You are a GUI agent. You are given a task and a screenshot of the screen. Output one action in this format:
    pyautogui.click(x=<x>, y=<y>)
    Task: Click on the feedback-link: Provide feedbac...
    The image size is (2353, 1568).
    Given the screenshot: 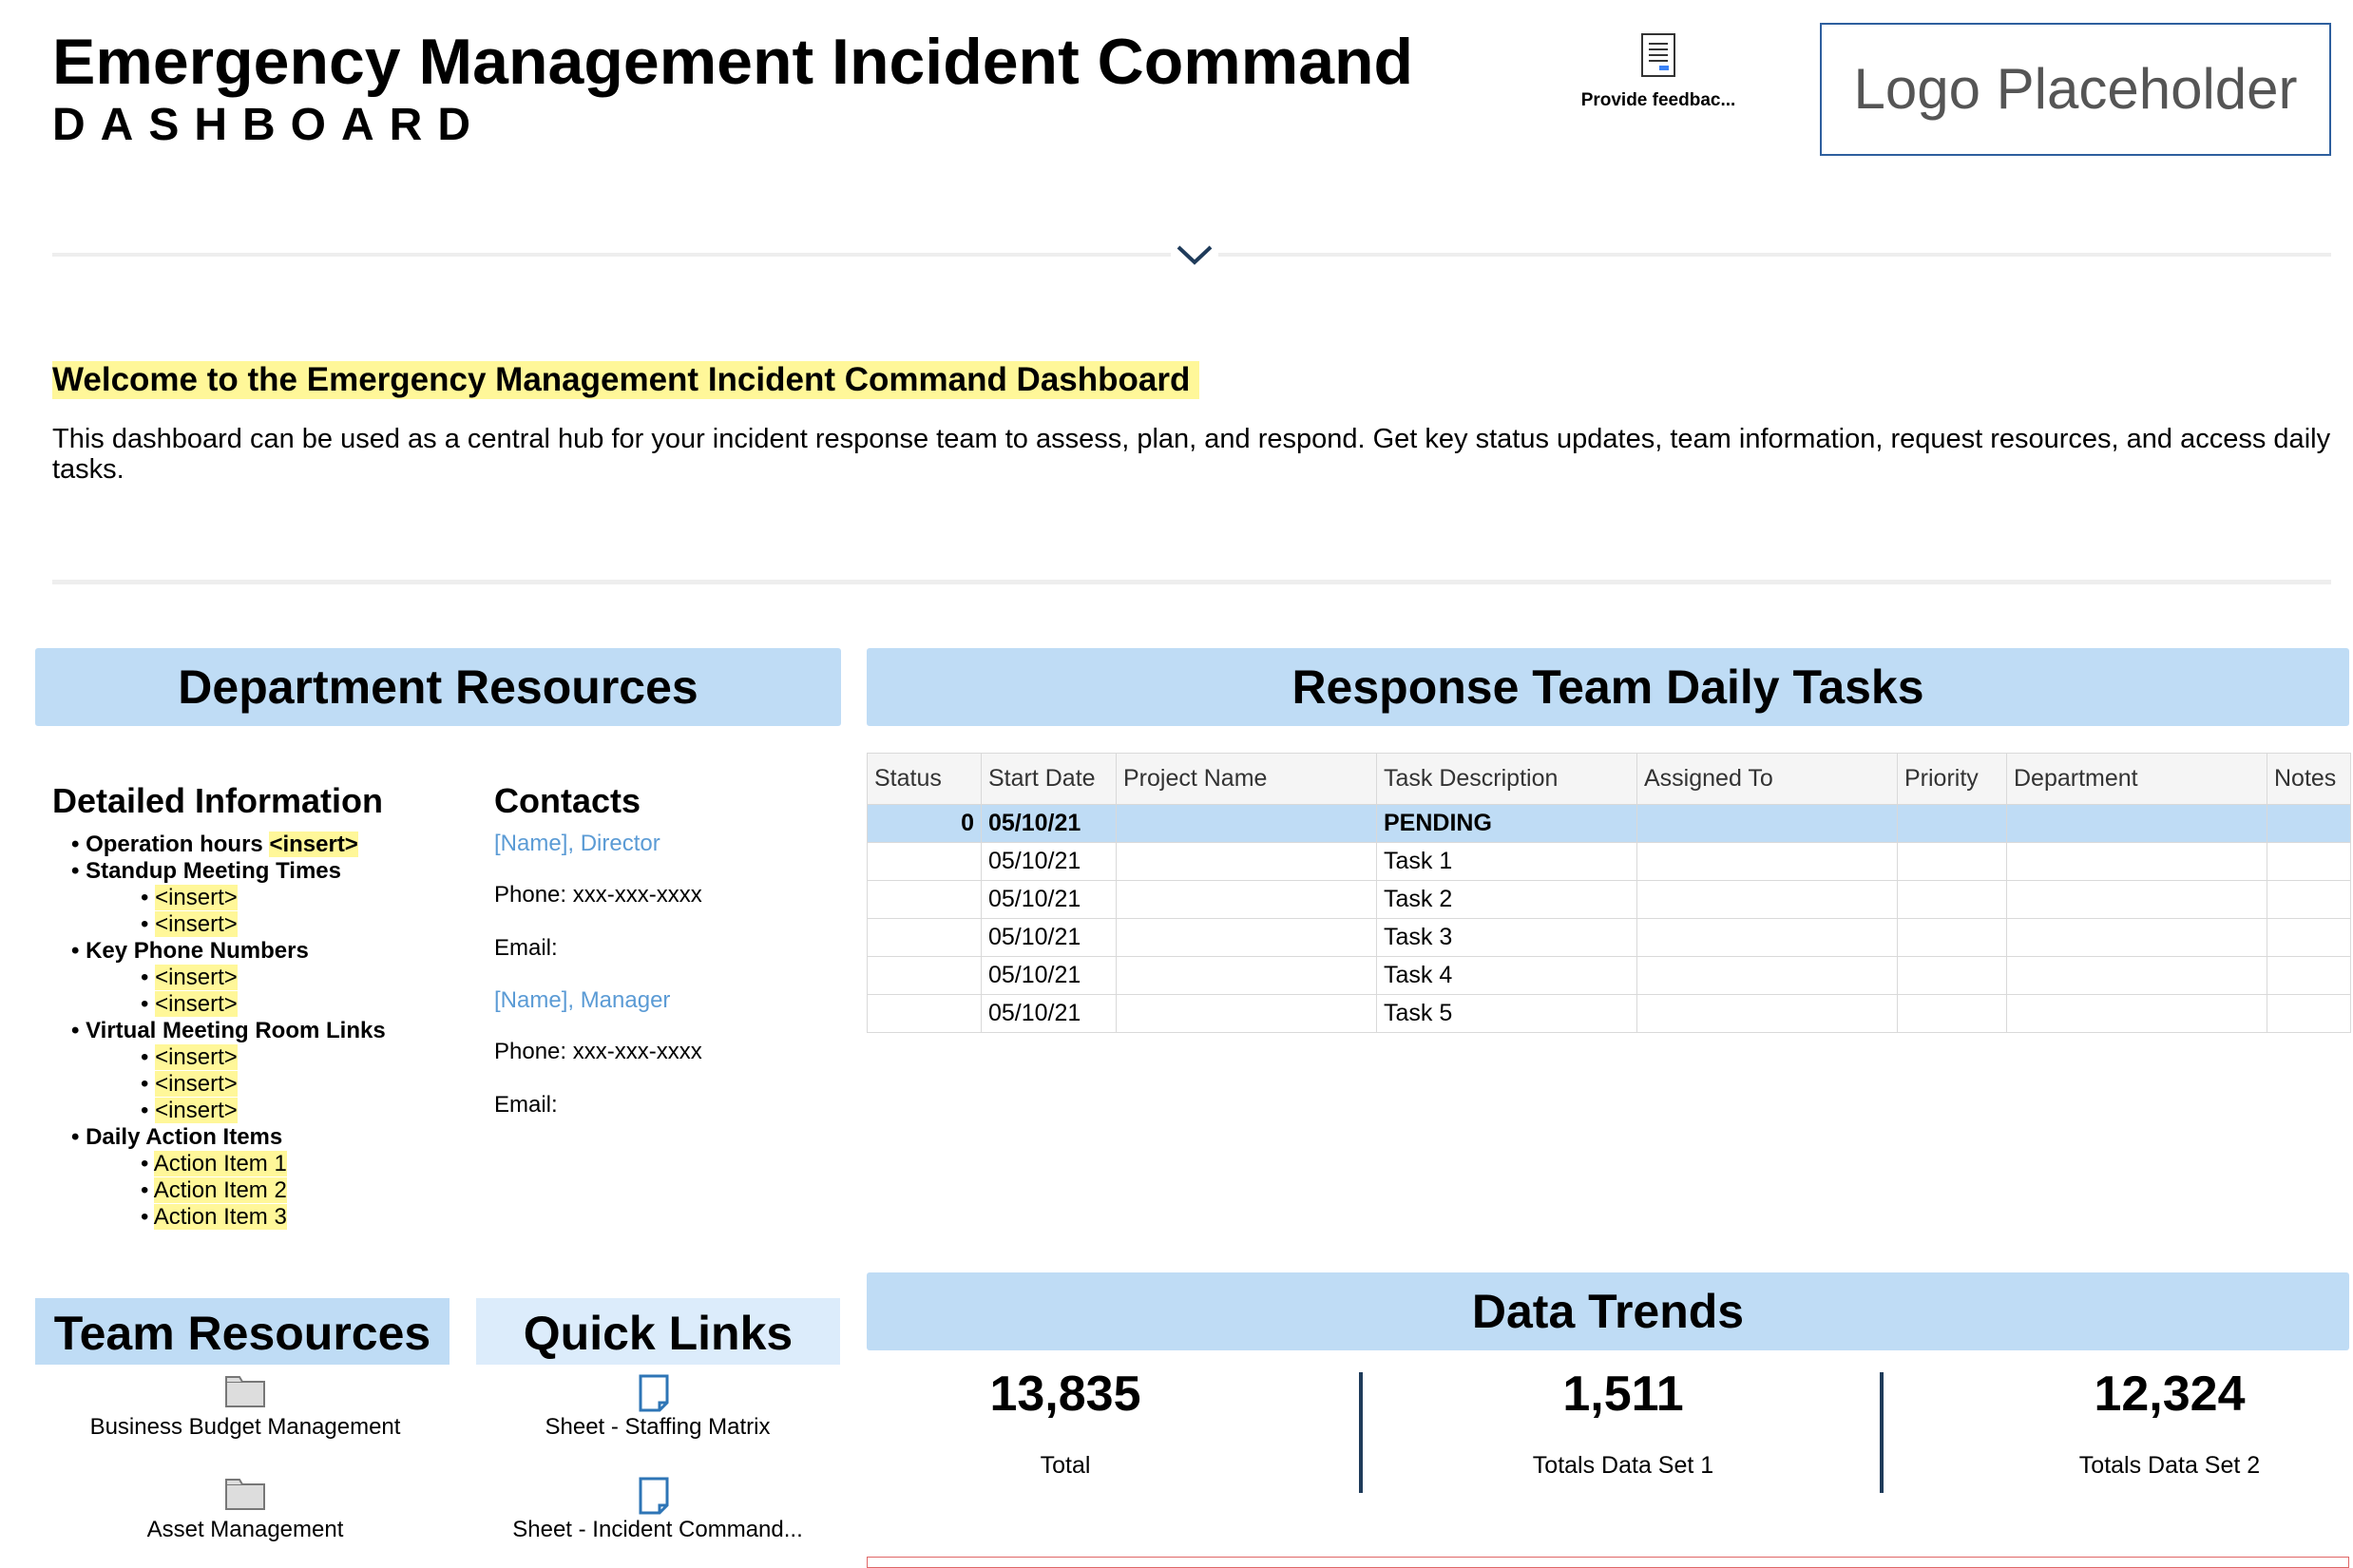 What is the action you would take?
    pyautogui.click(x=1658, y=100)
    